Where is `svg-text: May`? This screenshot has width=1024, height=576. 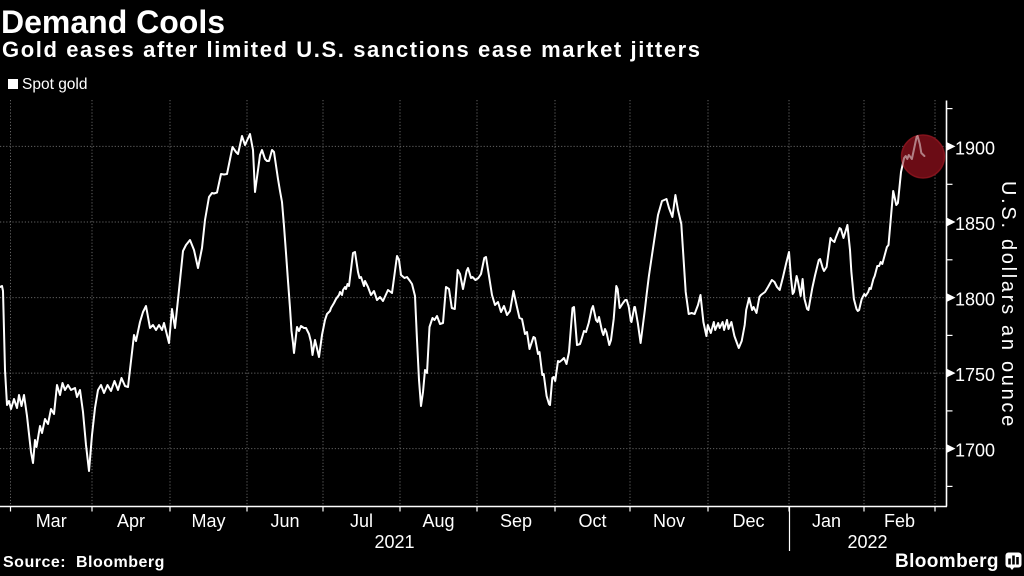 svg-text: May is located at coordinates (208, 521).